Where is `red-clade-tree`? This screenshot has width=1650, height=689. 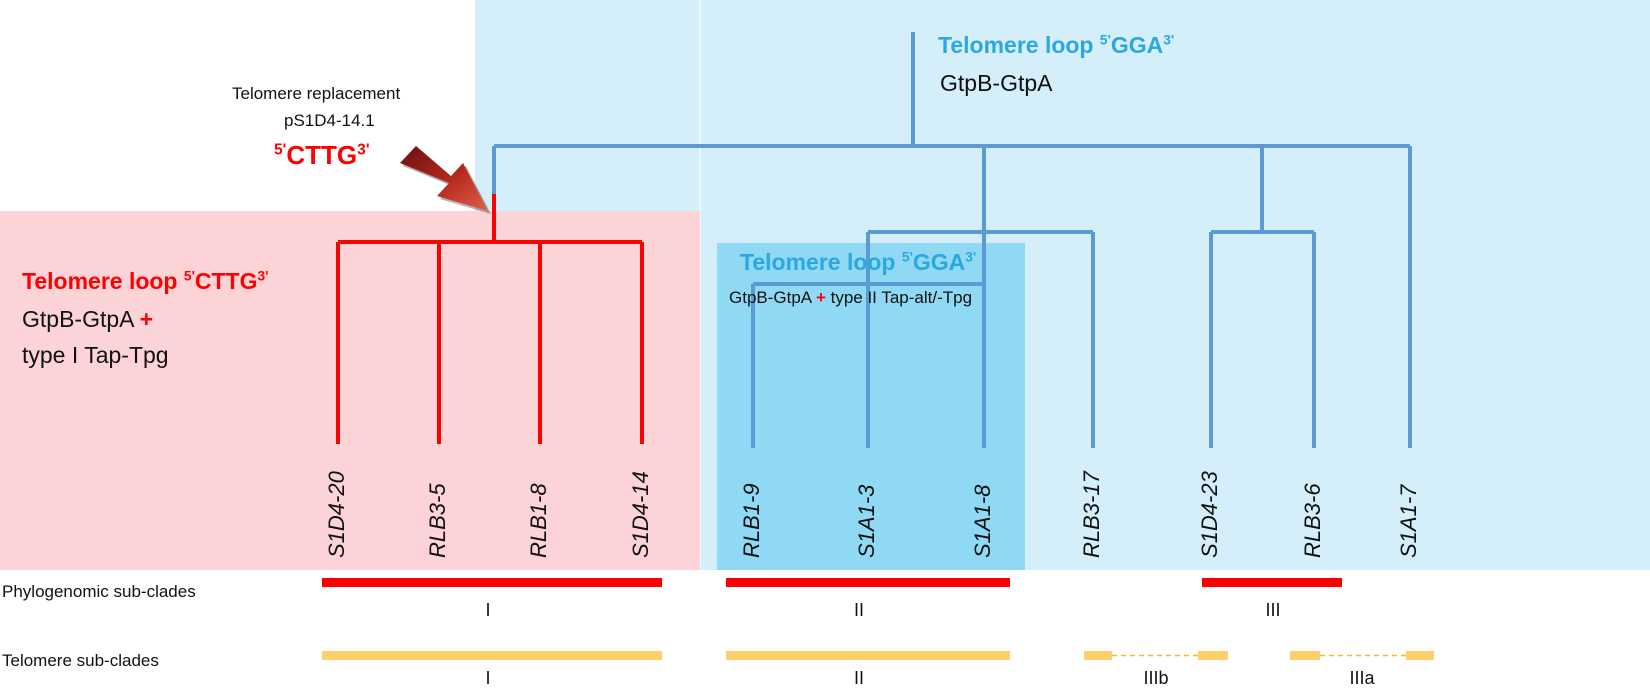
red-clade-tree is located at coordinates (490, 319).